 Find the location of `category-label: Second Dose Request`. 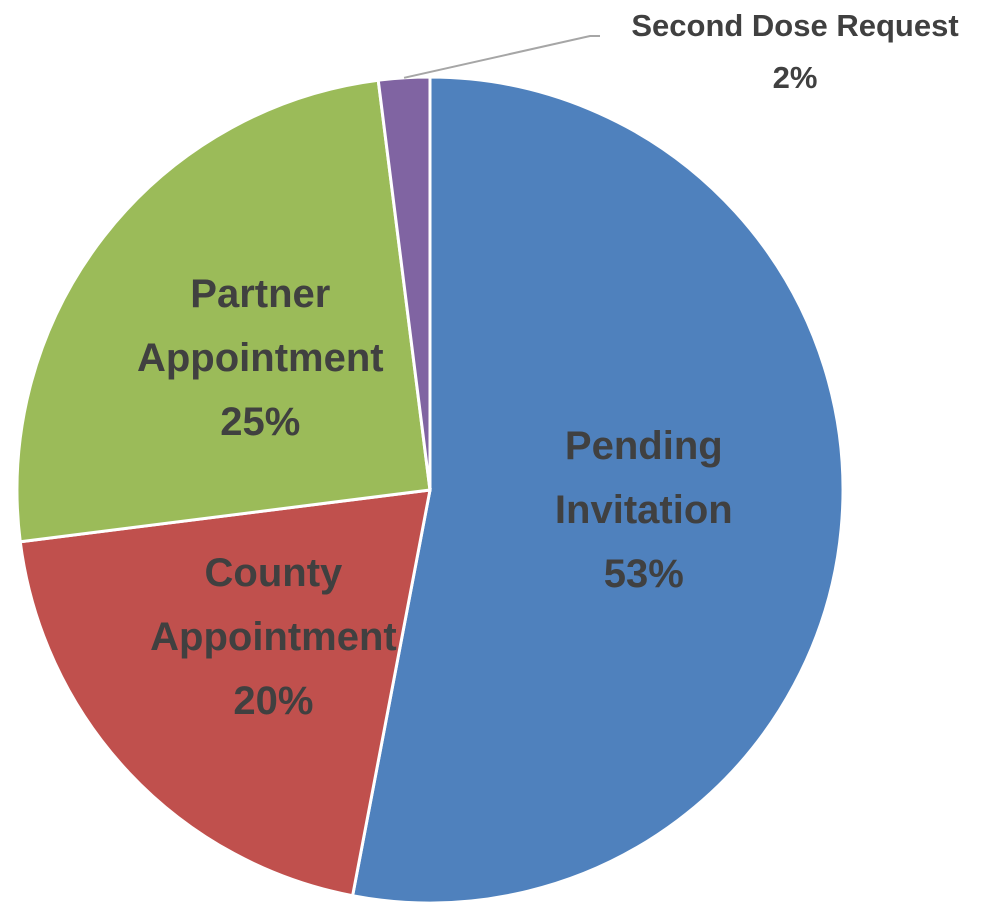

category-label: Second Dose Request is located at coordinates (795, 25).